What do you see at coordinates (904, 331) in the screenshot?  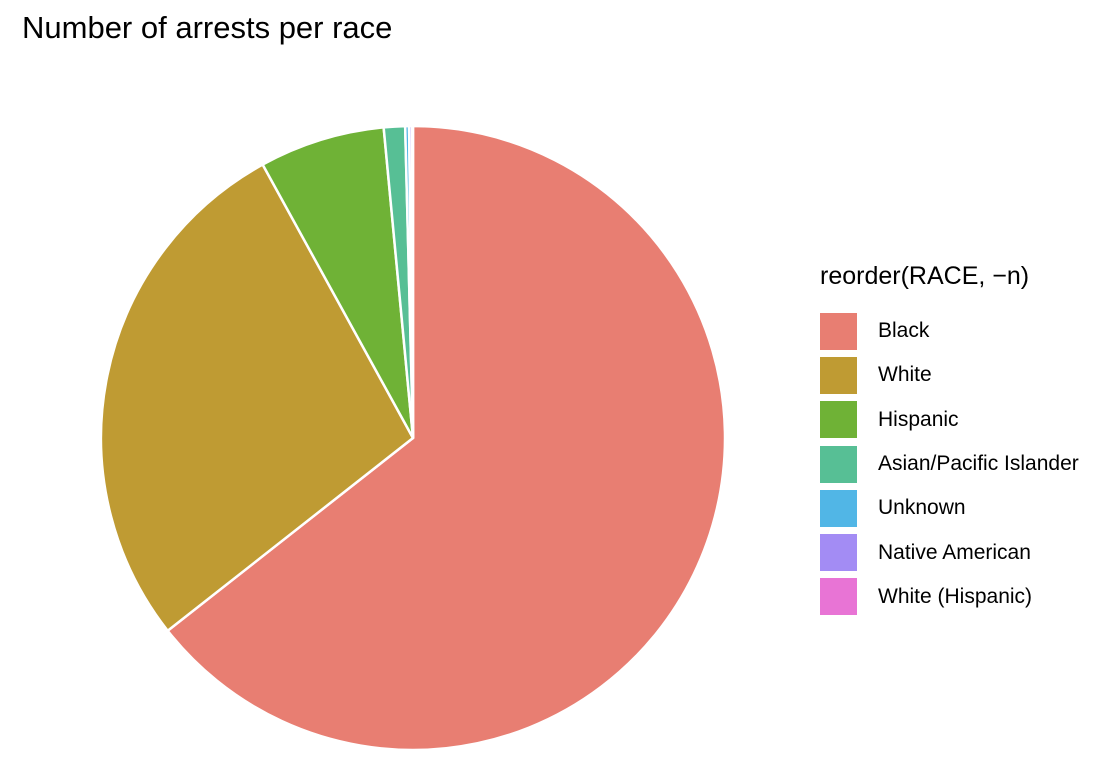 I see `legend-label: Black` at bounding box center [904, 331].